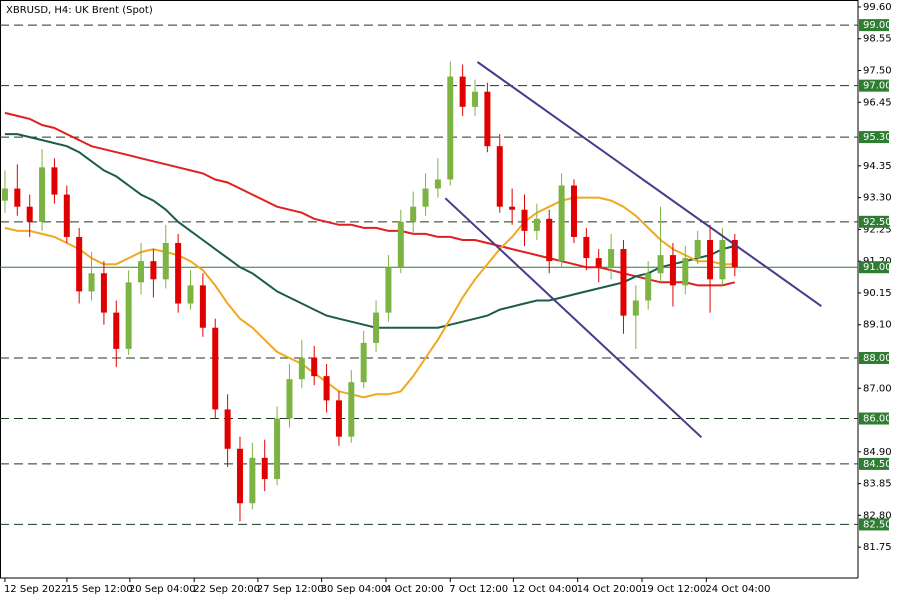 The image size is (900, 604). Describe the element at coordinates (609, 589) in the screenshot. I see `x-tick-label: 14 Oct 20:00` at that location.